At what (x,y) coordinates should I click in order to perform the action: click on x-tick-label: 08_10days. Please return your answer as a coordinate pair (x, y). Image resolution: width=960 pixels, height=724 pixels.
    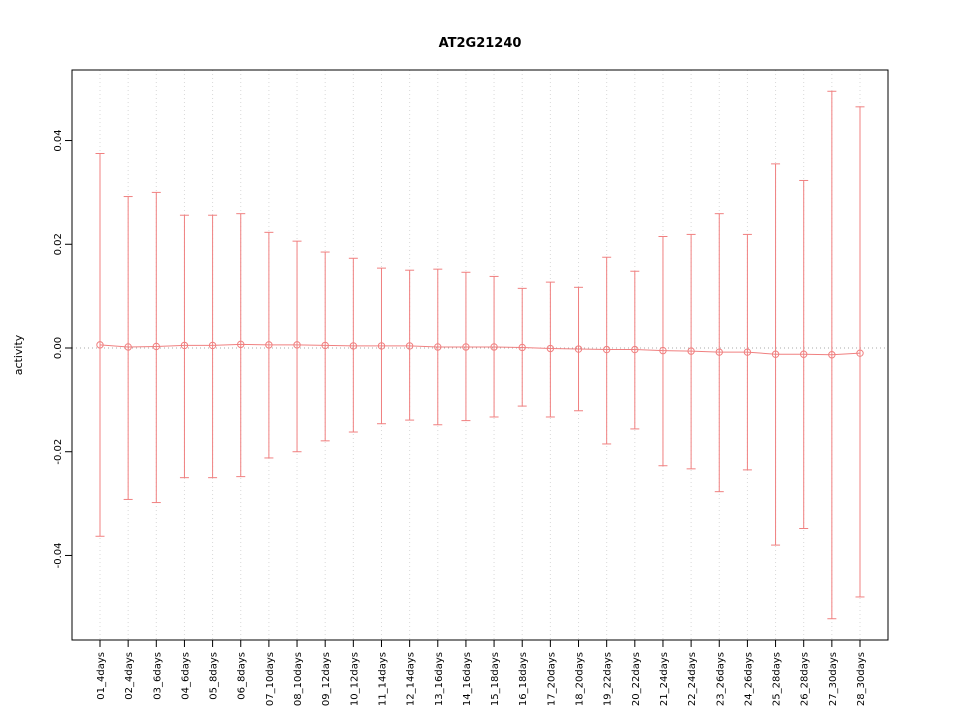
    Looking at the image, I should click on (298, 679).